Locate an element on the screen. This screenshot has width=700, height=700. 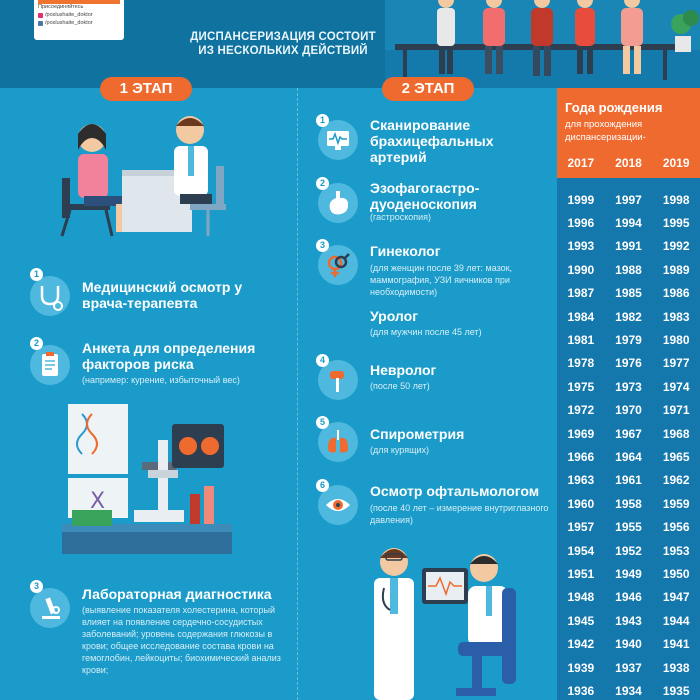
table-row: 1948 1946 1947 is located at coordinates (628, 597).